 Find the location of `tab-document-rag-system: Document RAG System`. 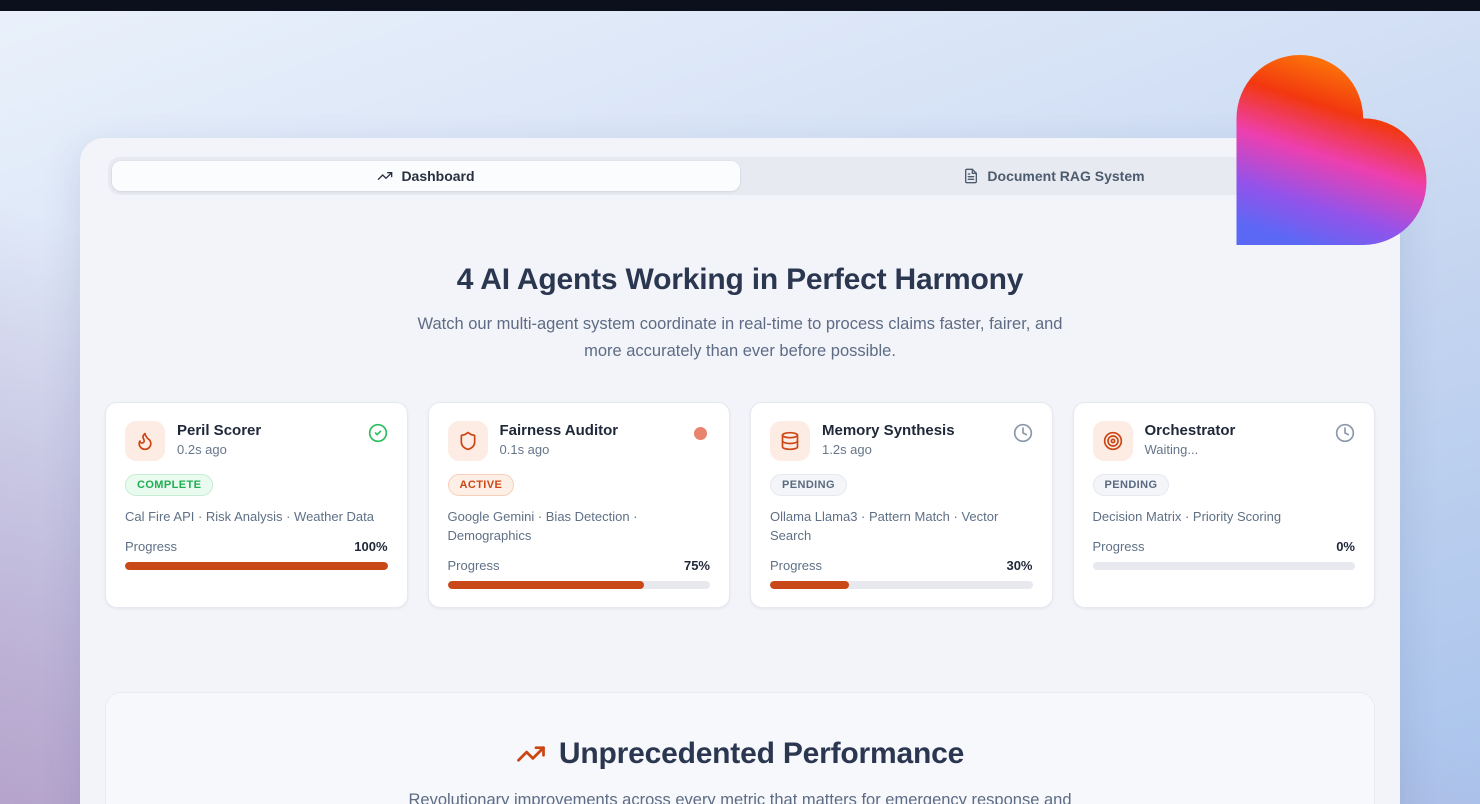

tab-document-rag-system: Document RAG System is located at coordinates (1054, 176).